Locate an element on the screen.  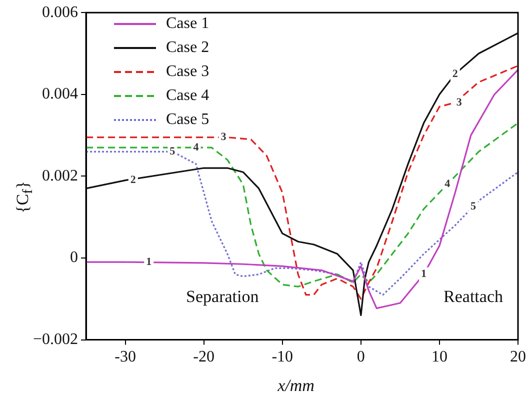
annotation: 5 is located at coordinates (473, 206).